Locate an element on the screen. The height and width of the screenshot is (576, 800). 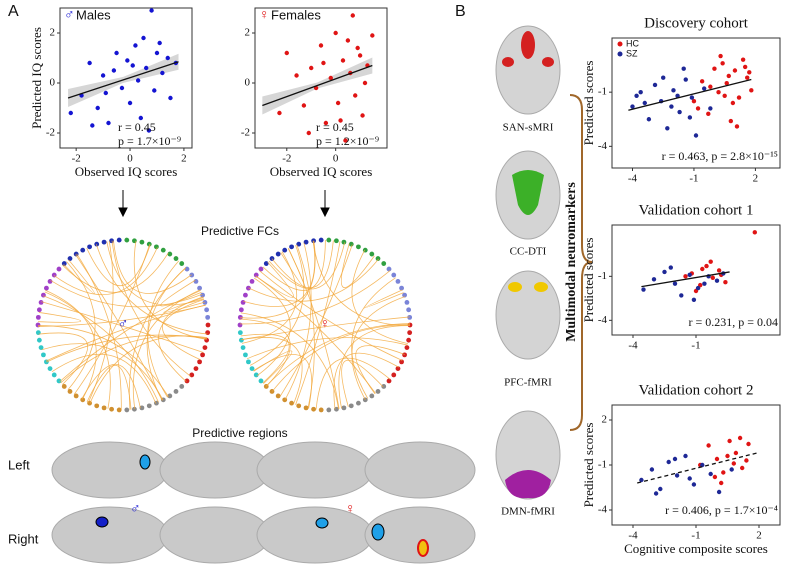
y-tick-label: -2 is located at coordinates (245, 133).